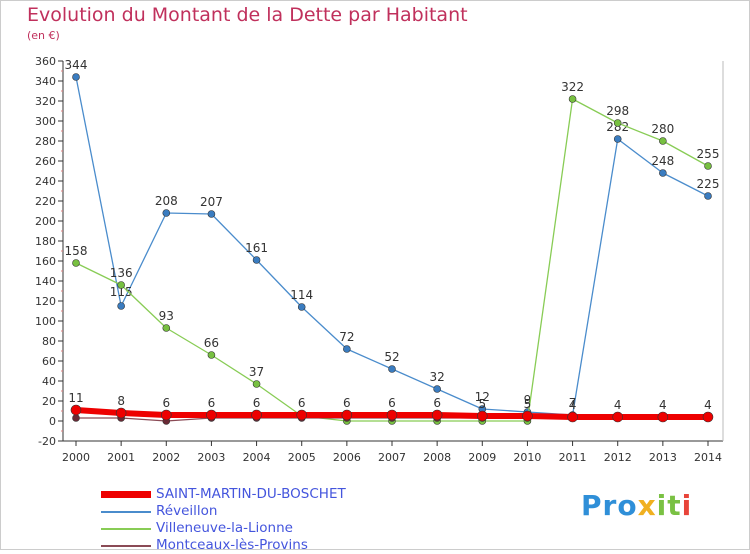 The width and height of the screenshot is (750, 554). Describe the element at coordinates (346, 337) in the screenshot. I see `data-label: 72` at that location.